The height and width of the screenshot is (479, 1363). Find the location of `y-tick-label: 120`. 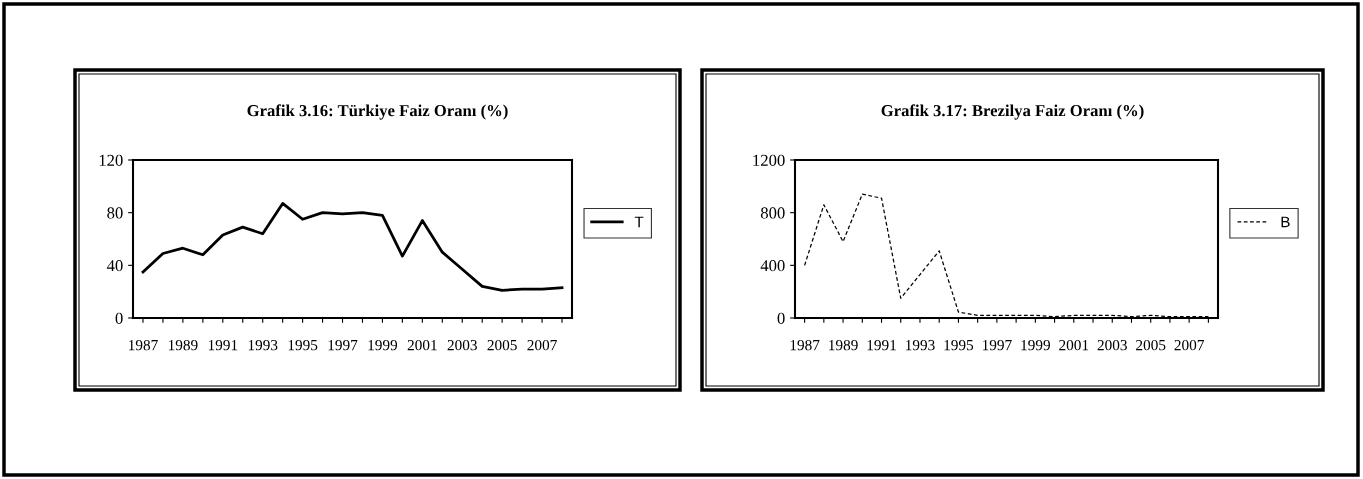

y-tick-label: 120 is located at coordinates (111, 160).